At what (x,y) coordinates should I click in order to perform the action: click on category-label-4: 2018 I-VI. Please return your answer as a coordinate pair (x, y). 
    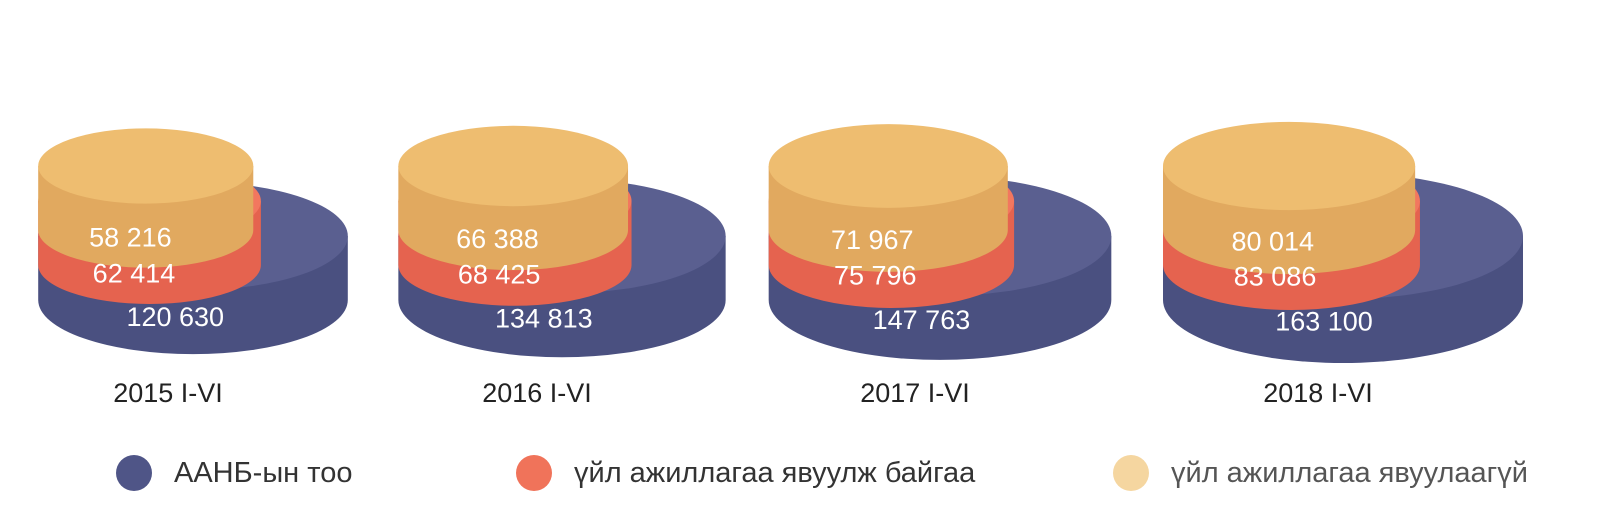
    Looking at the image, I should click on (1318, 393).